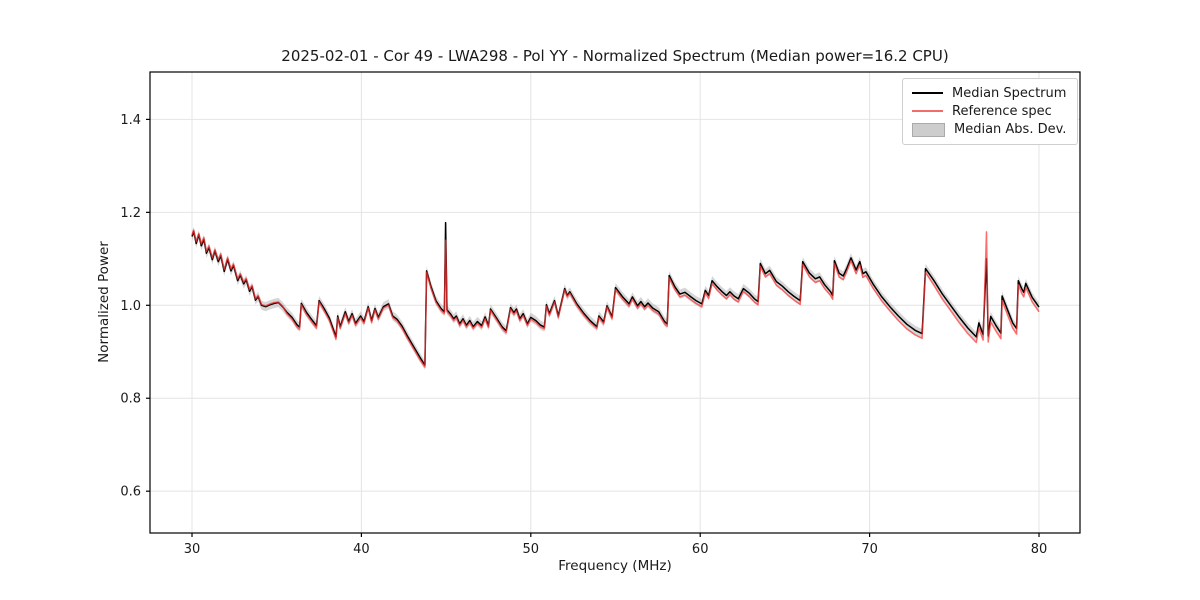 Image resolution: width=1200 pixels, height=600 pixels. Describe the element at coordinates (1010, 129) in the screenshot. I see `legend-label-median-abs-dev: Median Abs. Dev.` at that location.